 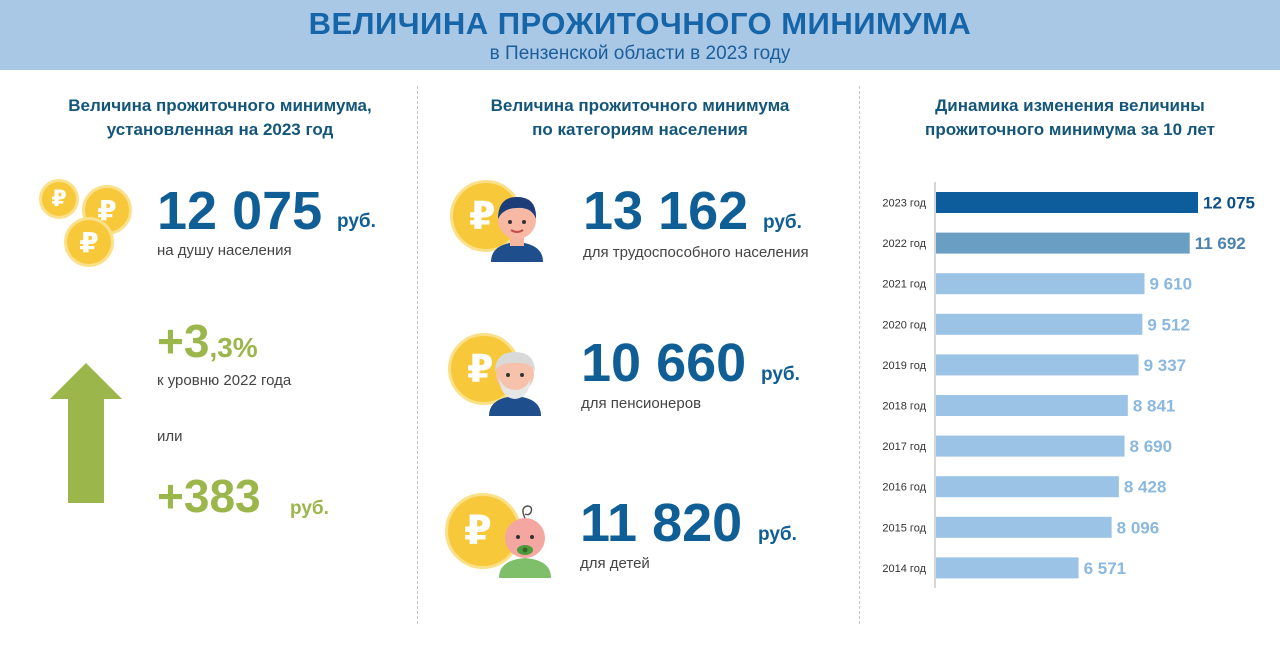 I want to click on worker-value: 13 162, so click(x=666, y=211).